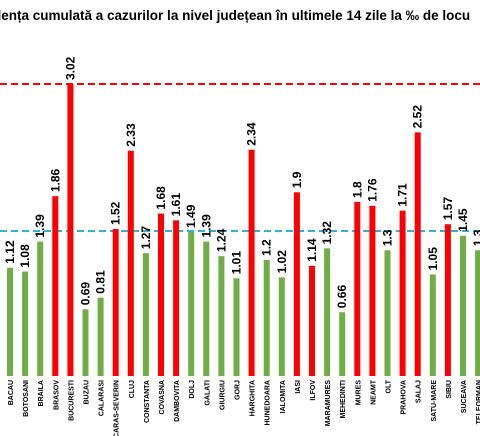  Describe the element at coordinates (131, 135) in the screenshot. I see `value-label-cluj: 2.33` at that location.